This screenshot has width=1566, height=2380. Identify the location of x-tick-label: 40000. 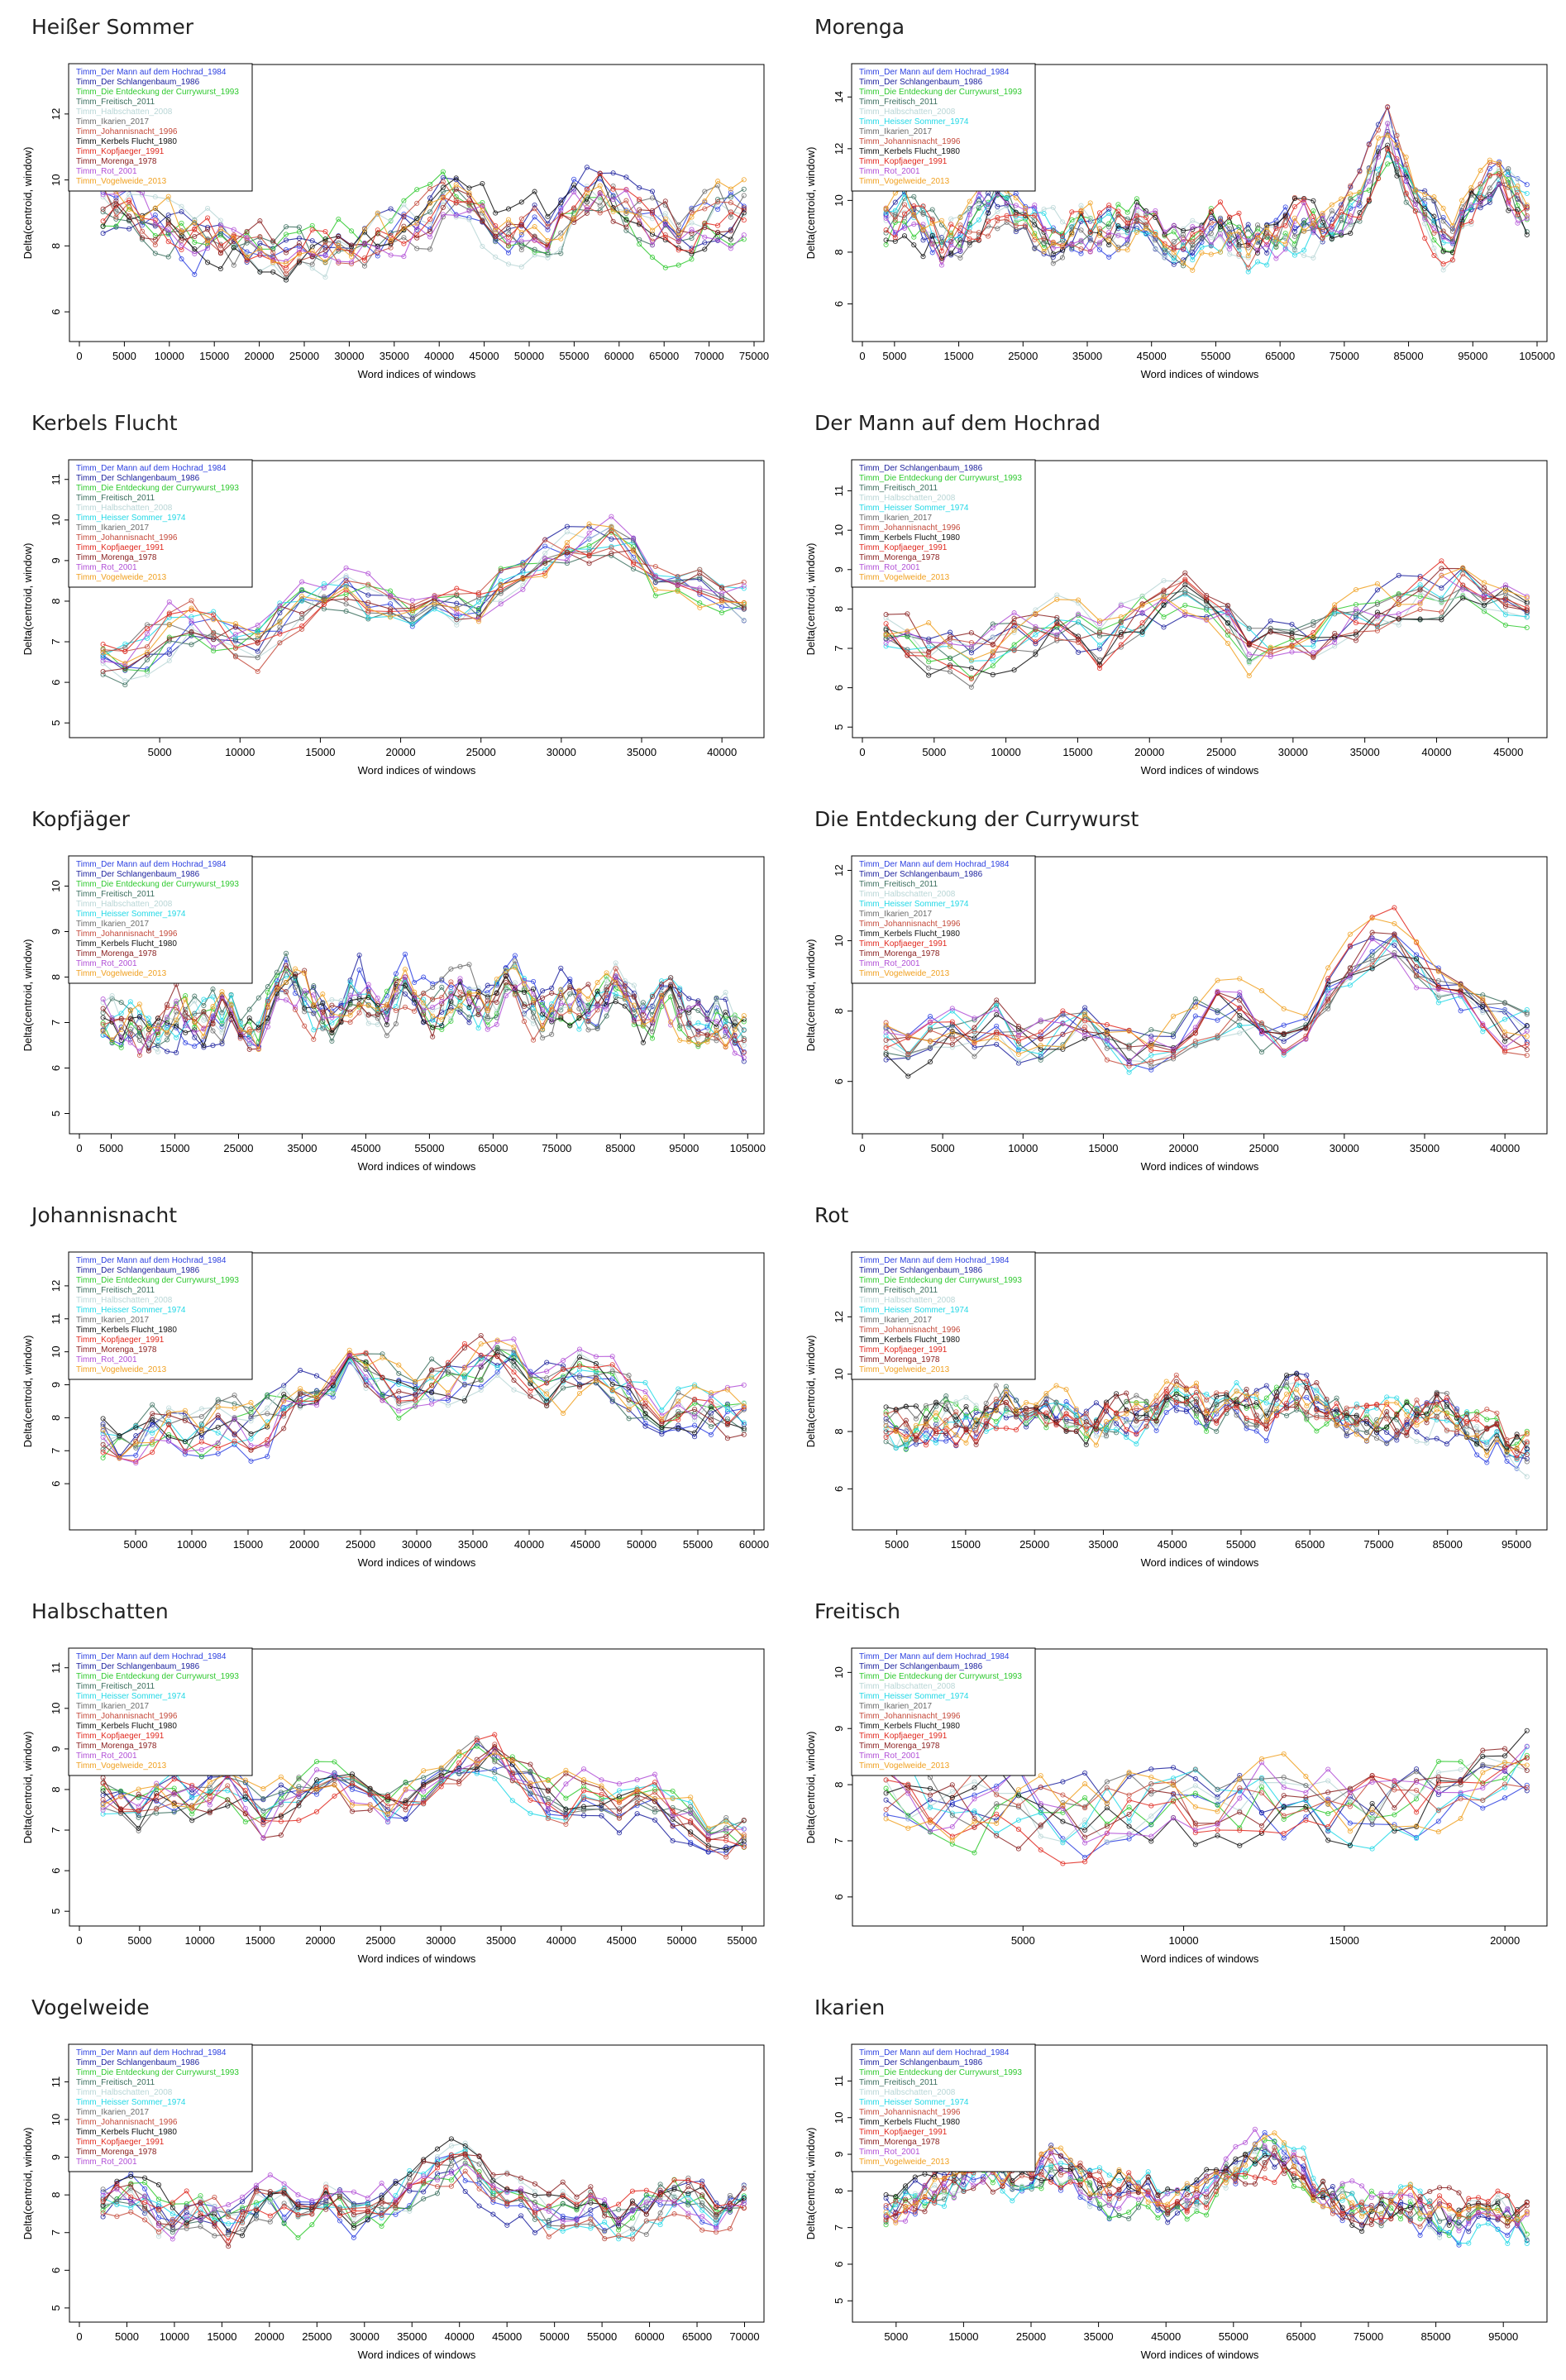
(722, 752).